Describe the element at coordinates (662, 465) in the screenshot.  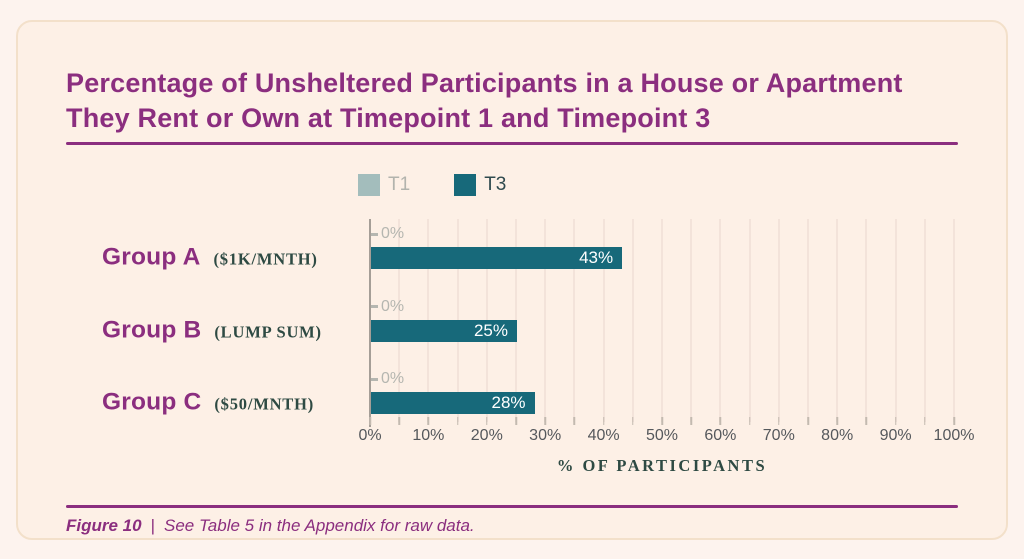
I see `x-axis-label: % OF PARTICIPANTS` at that location.